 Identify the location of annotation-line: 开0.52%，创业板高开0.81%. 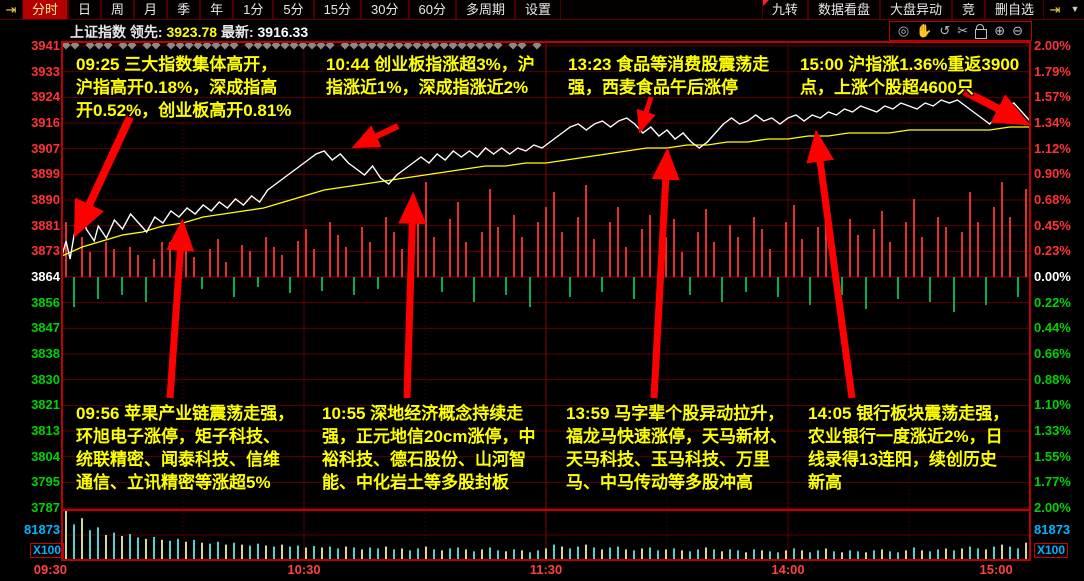
(184, 110).